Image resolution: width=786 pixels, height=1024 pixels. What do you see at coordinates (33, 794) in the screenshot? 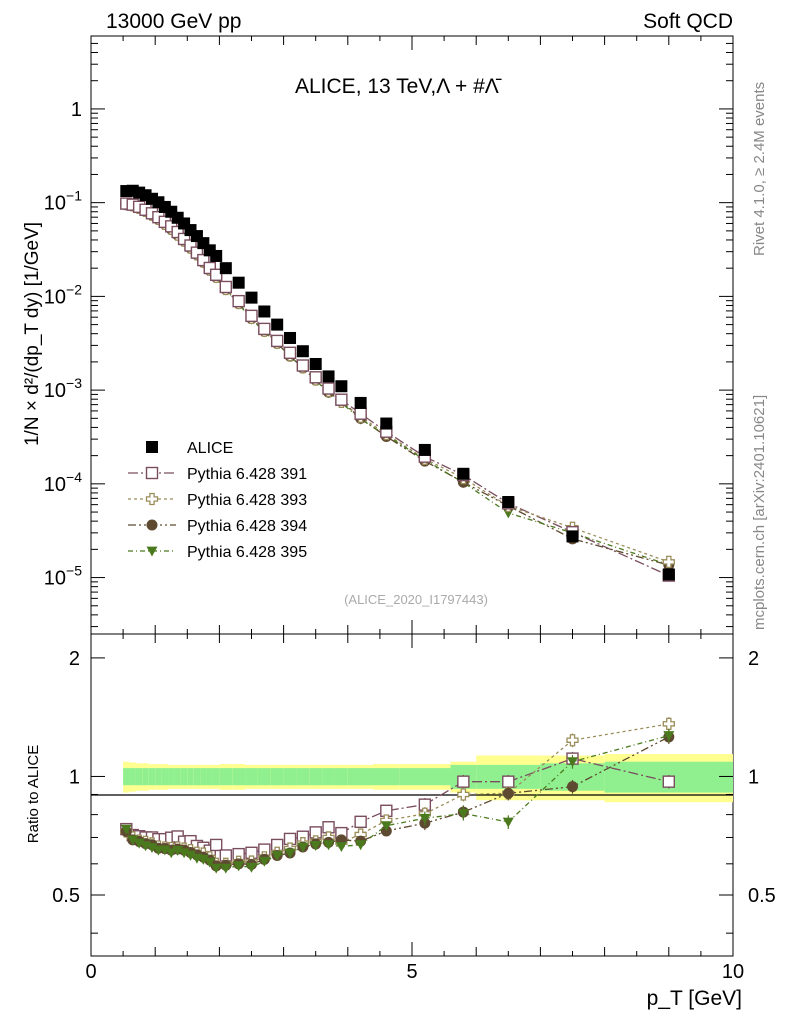
I see `y-axis-label-ratio: Ratio to ALICE` at bounding box center [33, 794].